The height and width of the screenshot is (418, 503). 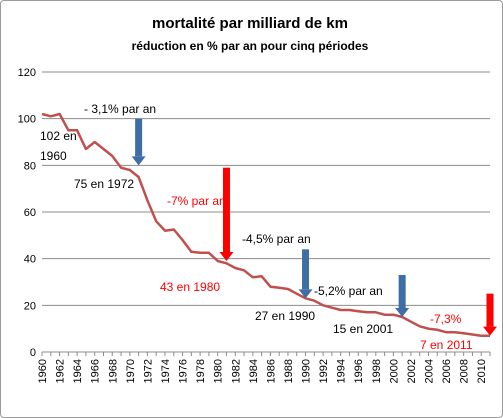 What do you see at coordinates (276, 239) in the screenshot?
I see `annotation-rate-3: -4,5% par an` at bounding box center [276, 239].